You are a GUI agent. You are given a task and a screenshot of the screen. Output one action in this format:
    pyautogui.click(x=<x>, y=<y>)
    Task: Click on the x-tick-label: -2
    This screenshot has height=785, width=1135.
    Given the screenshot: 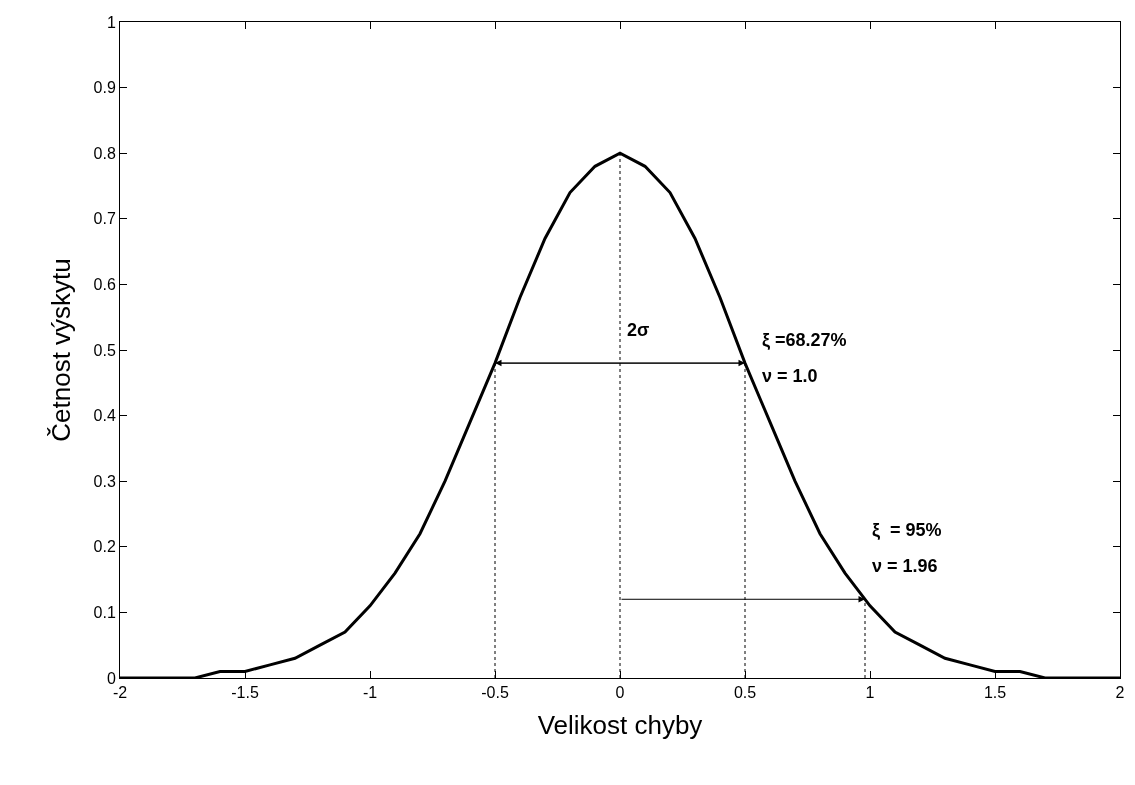 What is the action you would take?
    pyautogui.click(x=120, y=693)
    